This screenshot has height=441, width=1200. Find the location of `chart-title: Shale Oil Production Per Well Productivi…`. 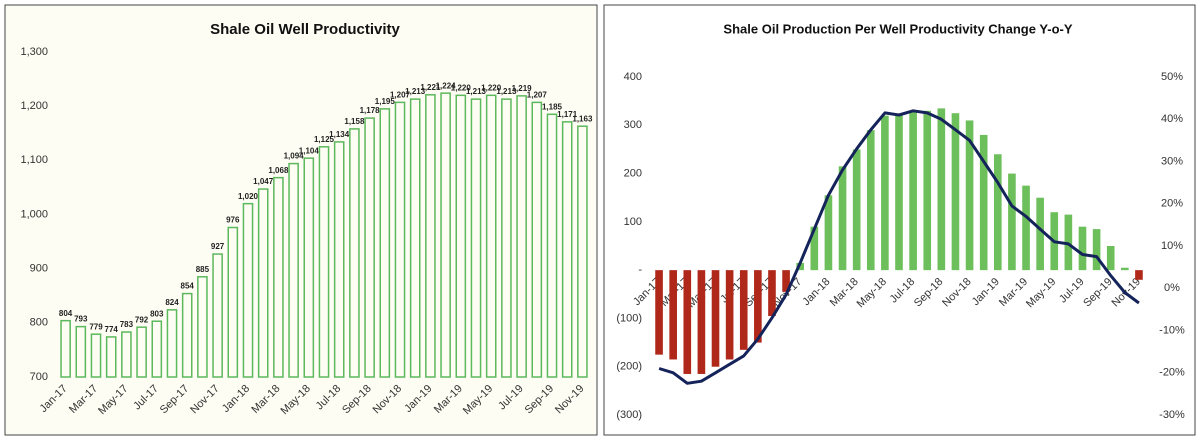

chart-title: Shale Oil Production Per Well Productivi… is located at coordinates (897, 28).